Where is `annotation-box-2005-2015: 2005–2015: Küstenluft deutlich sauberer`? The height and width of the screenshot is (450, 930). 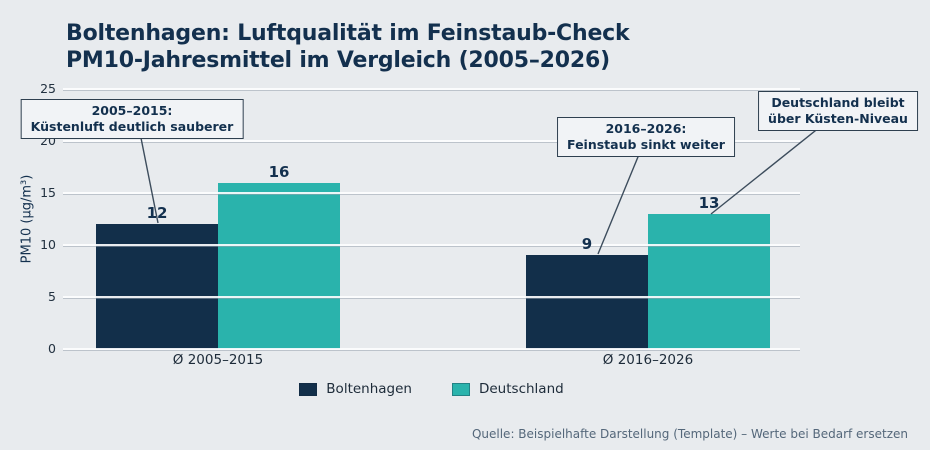 annotation-box-2005-2015: 2005–2015: Küstenluft deutlich sauberer is located at coordinates (132, 119).